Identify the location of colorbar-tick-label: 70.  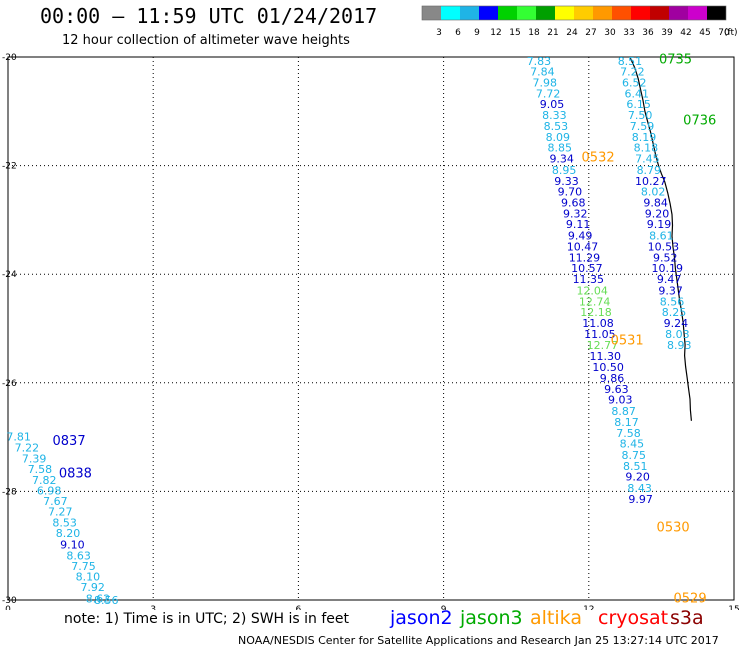
(724, 33).